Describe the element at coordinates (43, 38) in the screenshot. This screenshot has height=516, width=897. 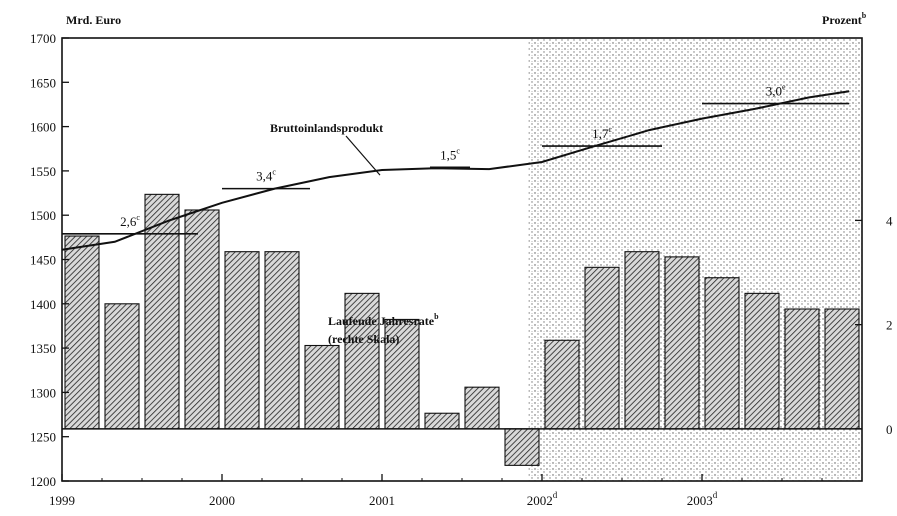
I see `left-axis-tick-label: 1700` at that location.